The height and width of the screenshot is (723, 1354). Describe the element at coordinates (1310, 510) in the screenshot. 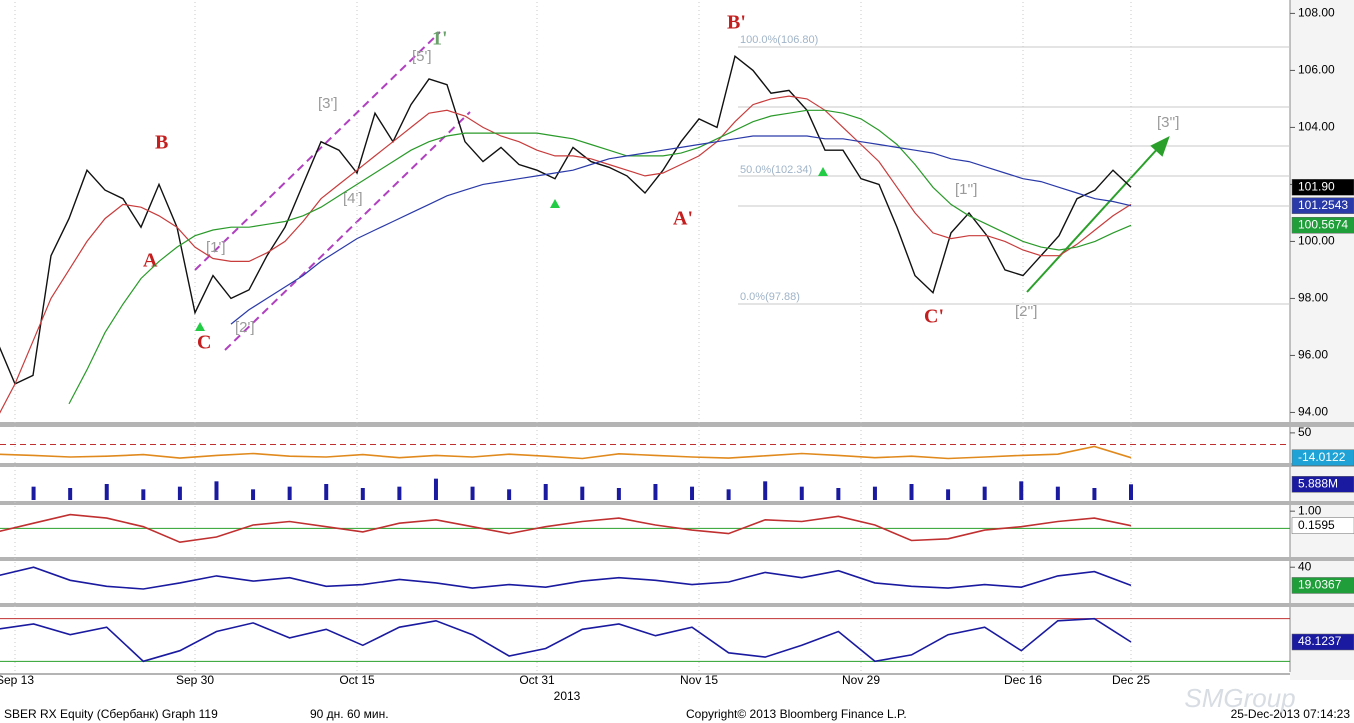

I see `y-tick-label: 1.00` at that location.